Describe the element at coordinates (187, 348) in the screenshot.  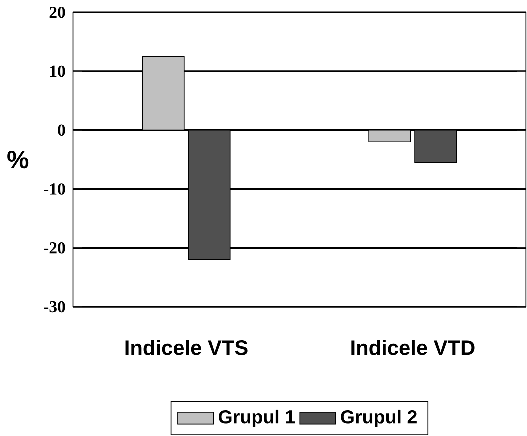
I see `x-tick-label: Indicele VTS` at that location.